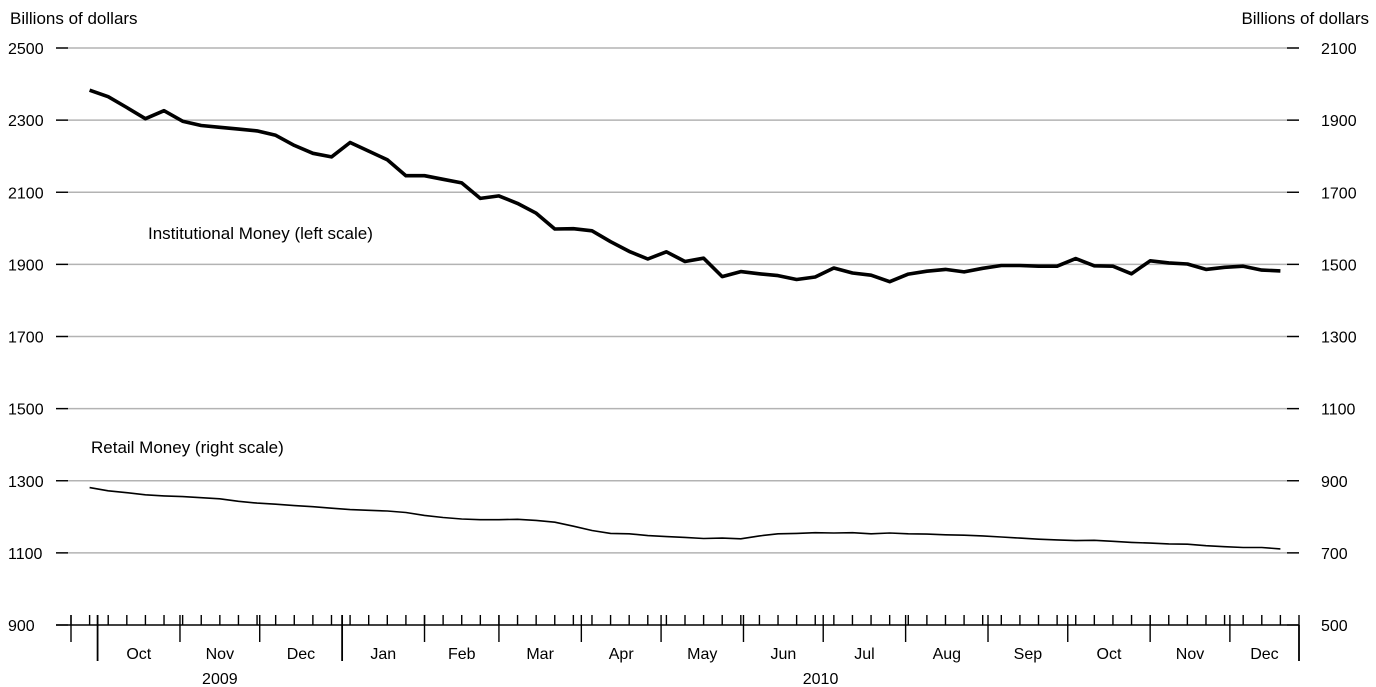 This screenshot has width=1376, height=687. I want to click on right-tick-label: 700, so click(1334, 554).